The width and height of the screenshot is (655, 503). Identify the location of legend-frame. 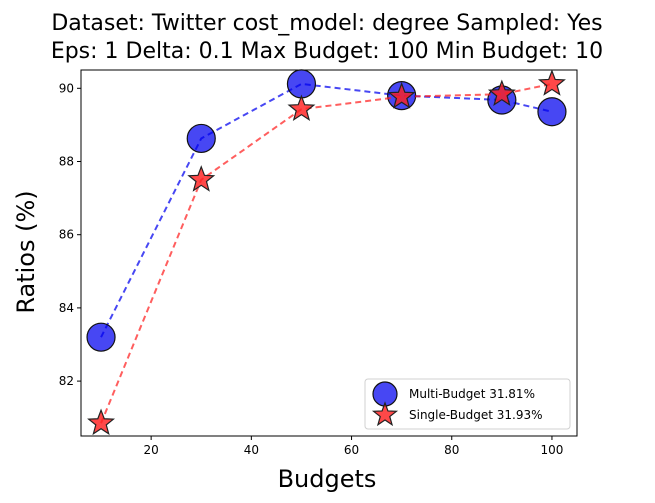
(467, 404).